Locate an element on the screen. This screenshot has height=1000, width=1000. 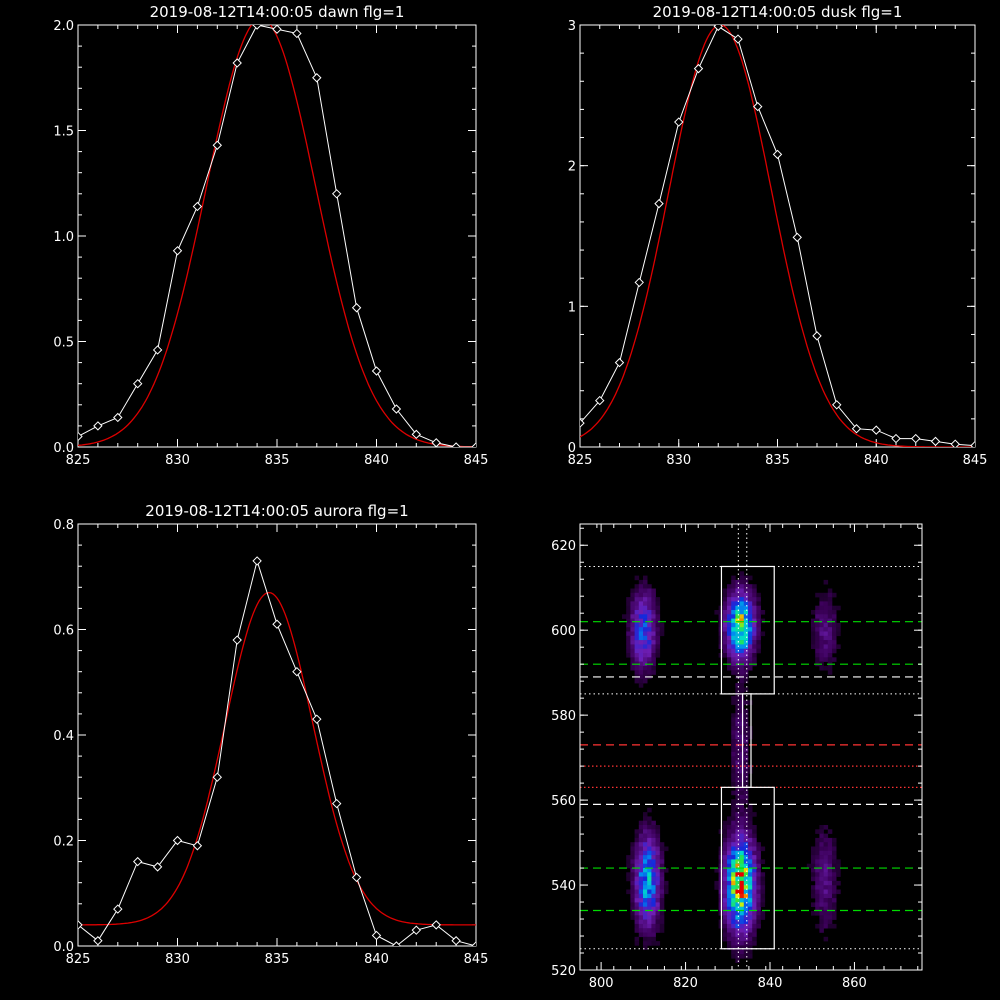
x-tick-label: 845 is located at coordinates (476, 460).